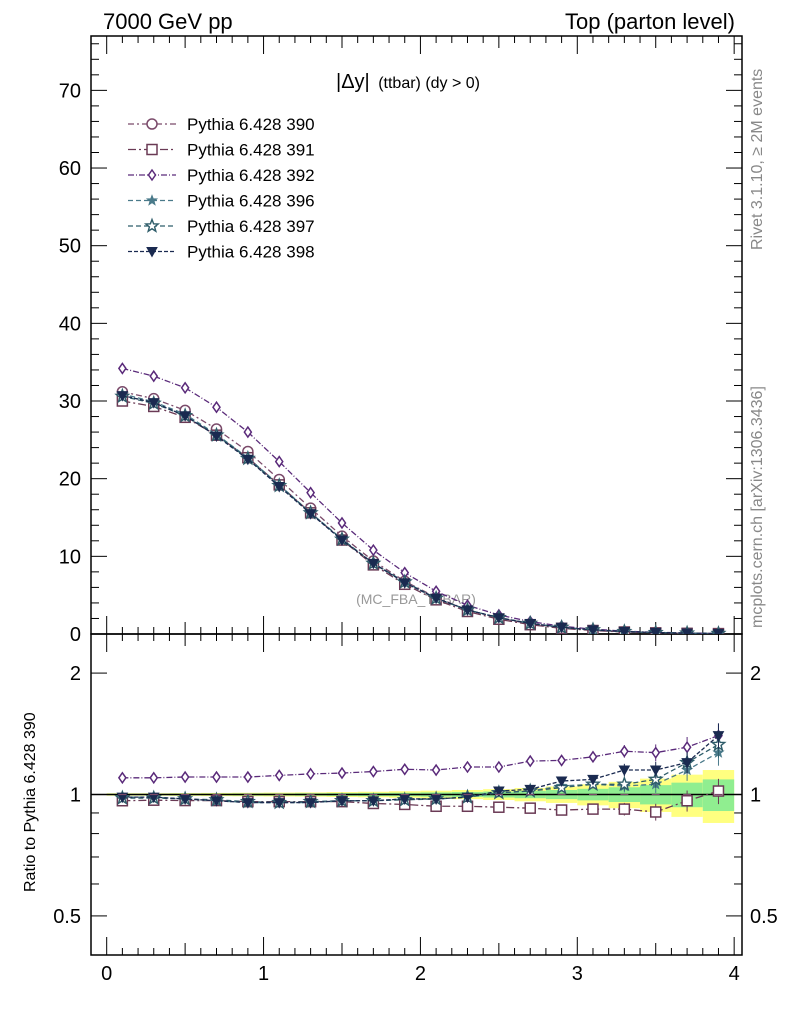 The image size is (786, 1024). I want to click on ratio-y-tick-label-right: 0.5, so click(764, 917).